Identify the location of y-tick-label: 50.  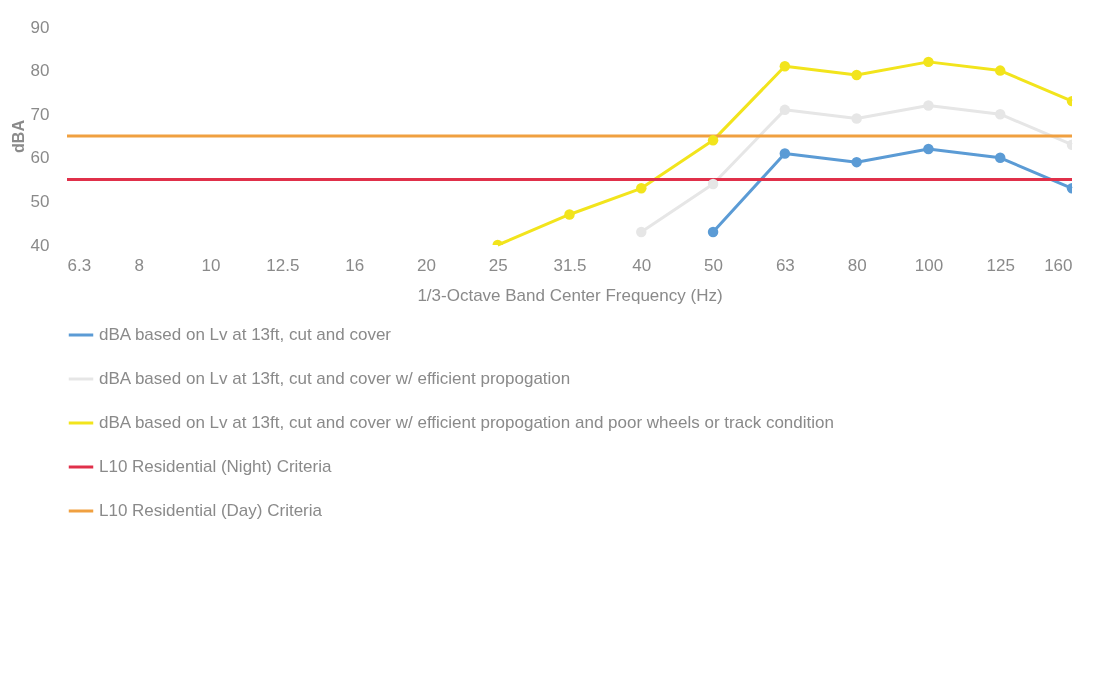
(40, 201).